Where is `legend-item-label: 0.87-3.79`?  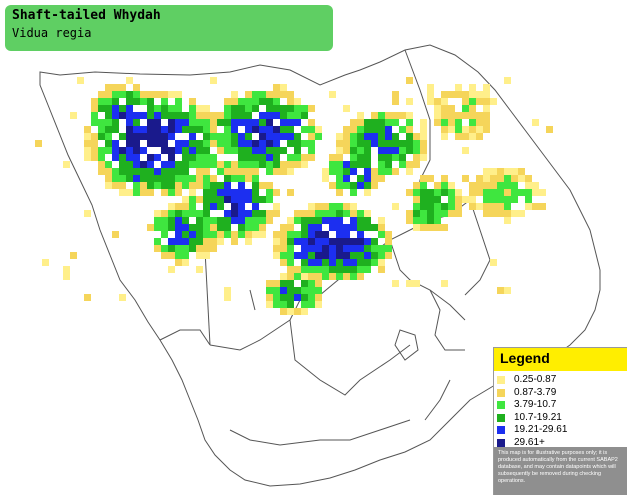 legend-item-label: 0.87-3.79 is located at coordinates (535, 392).